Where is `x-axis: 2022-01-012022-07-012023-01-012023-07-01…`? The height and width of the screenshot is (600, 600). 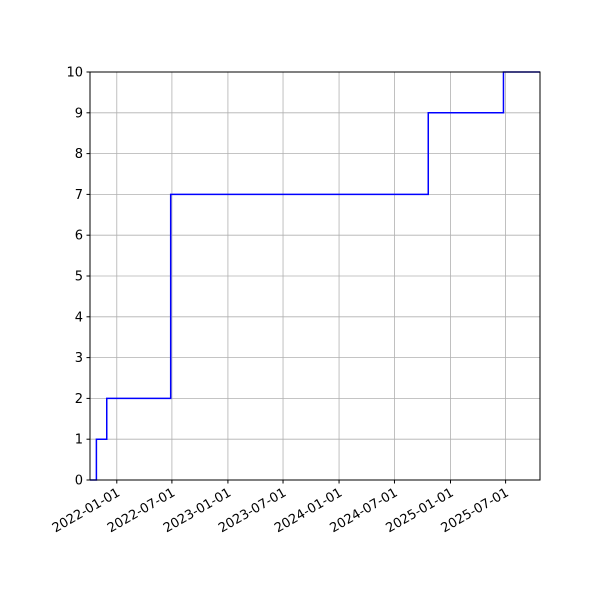
x-axis: 2022-01-012022-07-012023-01-012023-07-01… is located at coordinates (281, 508).